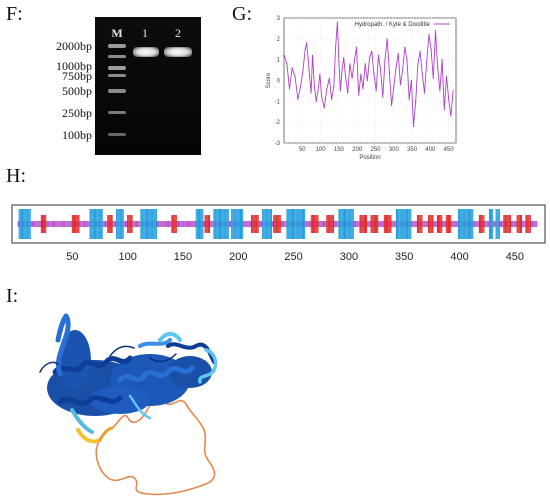  Describe the element at coordinates (77, 113) in the screenshot. I see `marker-label-250bp: 250bp` at that location.